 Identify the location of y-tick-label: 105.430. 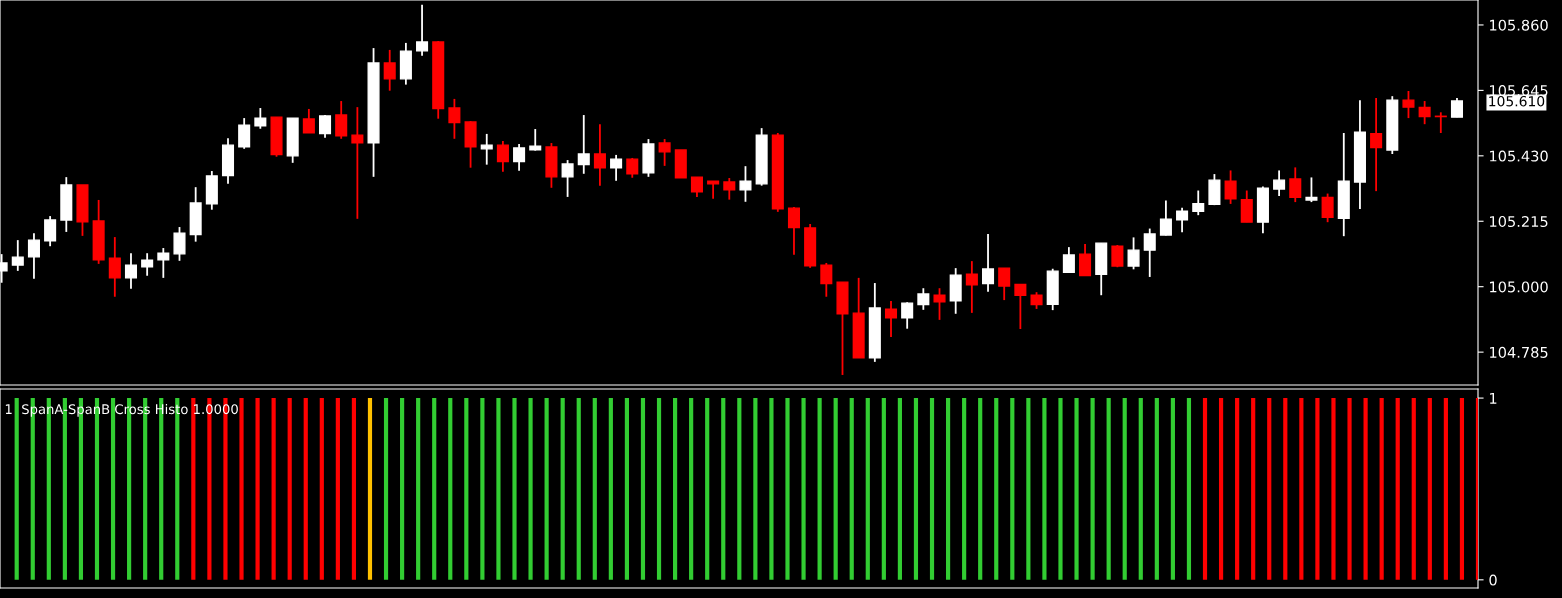
(1519, 156).